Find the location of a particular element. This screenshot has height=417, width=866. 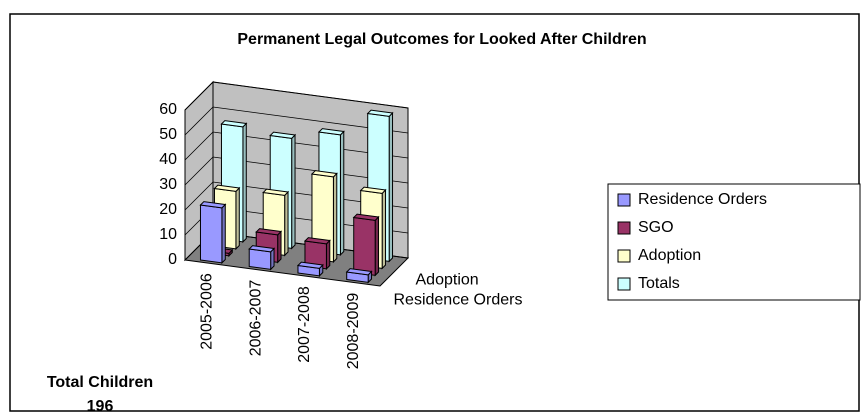

y-tick-label: 10 is located at coordinates (168, 234).